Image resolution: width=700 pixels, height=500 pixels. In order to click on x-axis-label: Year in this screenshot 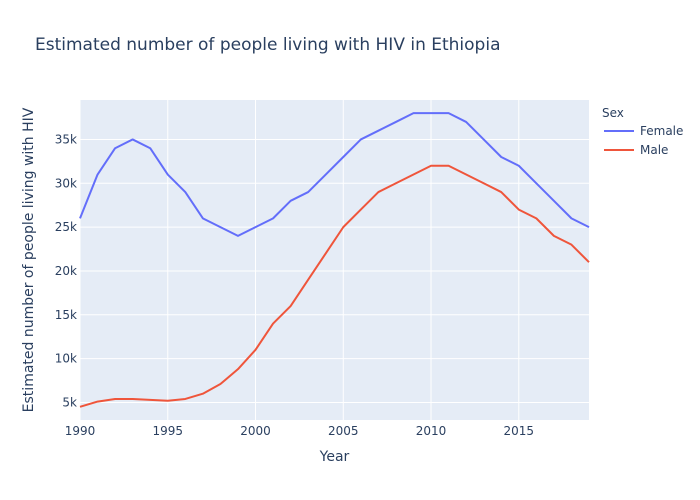, I will do `click(334, 457)`.